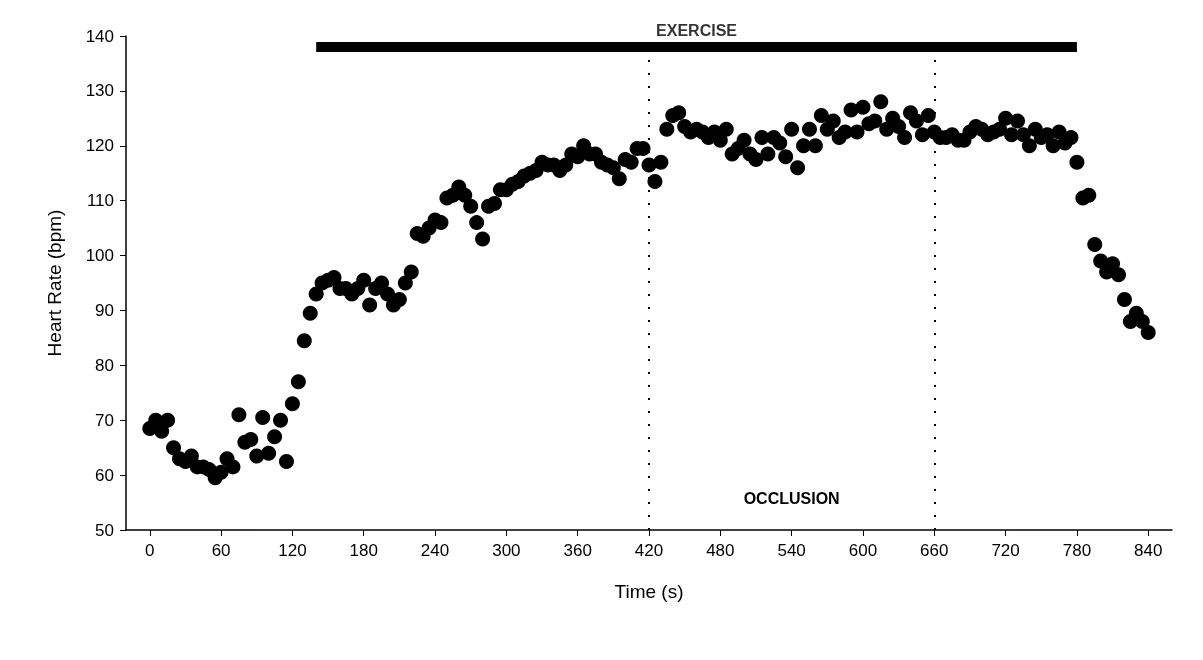 This screenshot has width=1203, height=660. I want to click on x-tick-label: 0, so click(150, 550).